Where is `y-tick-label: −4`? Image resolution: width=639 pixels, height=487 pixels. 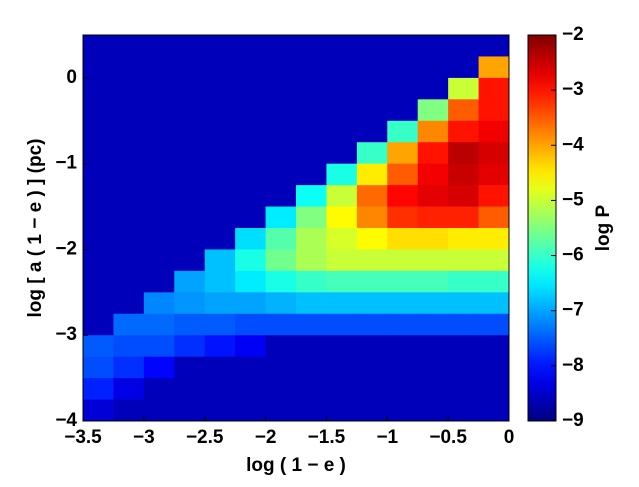 y-tick-label: −4 is located at coordinates (66, 420).